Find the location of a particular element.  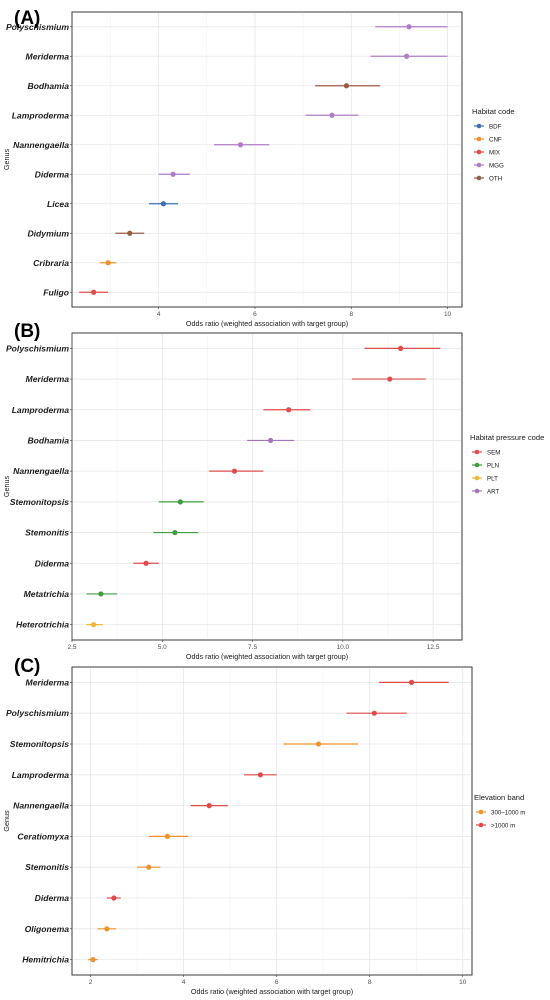

legend-label: CNF is located at coordinates (495, 139).